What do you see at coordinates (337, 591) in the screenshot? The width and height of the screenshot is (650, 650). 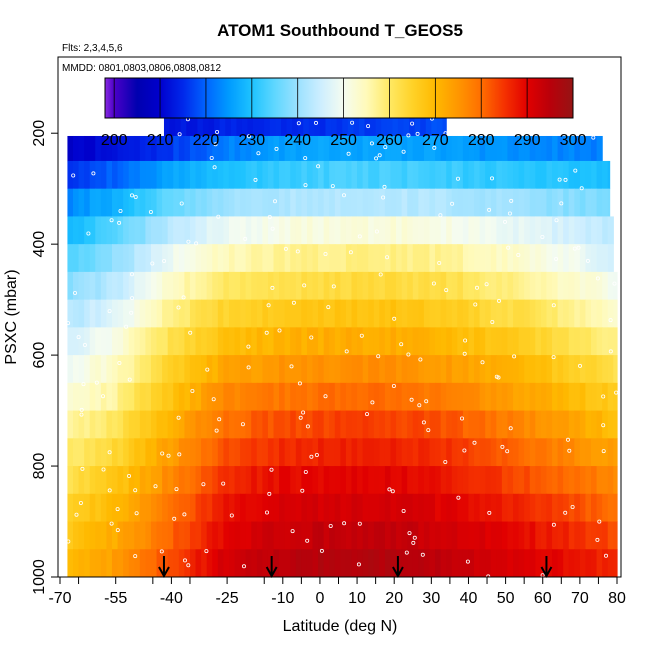 I see `x-axis: -70 -55 -40 -25 -10 0 10 20 30 40 50 60 70 80` at bounding box center [337, 591].